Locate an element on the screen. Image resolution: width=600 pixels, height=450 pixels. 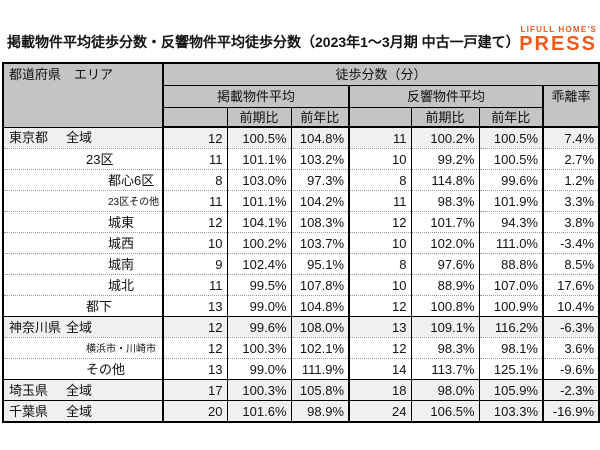
table-row: 城北 11 99.5% 107.8% 10 88.9% 107.0% 17.6% is located at coordinates (301, 285).